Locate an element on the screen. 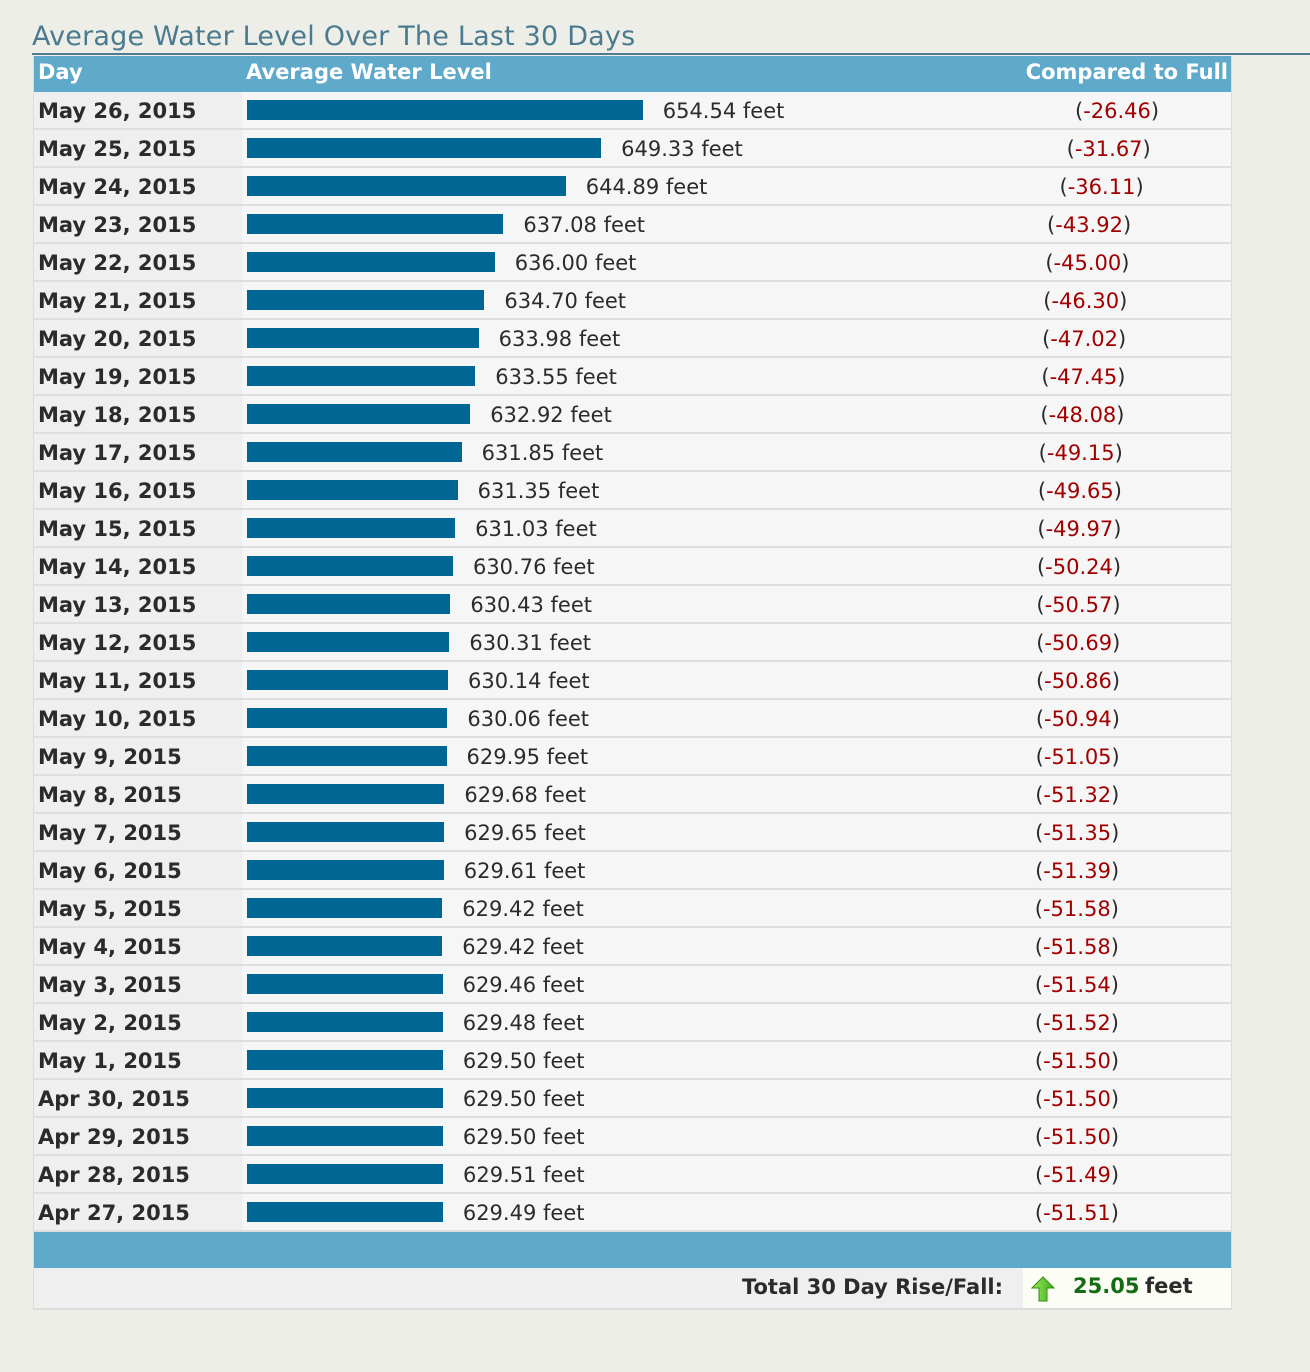 The image size is (1310, 1372). table-row: May 14, 2015 630.76 feet (-50.24) is located at coordinates (632, 567).